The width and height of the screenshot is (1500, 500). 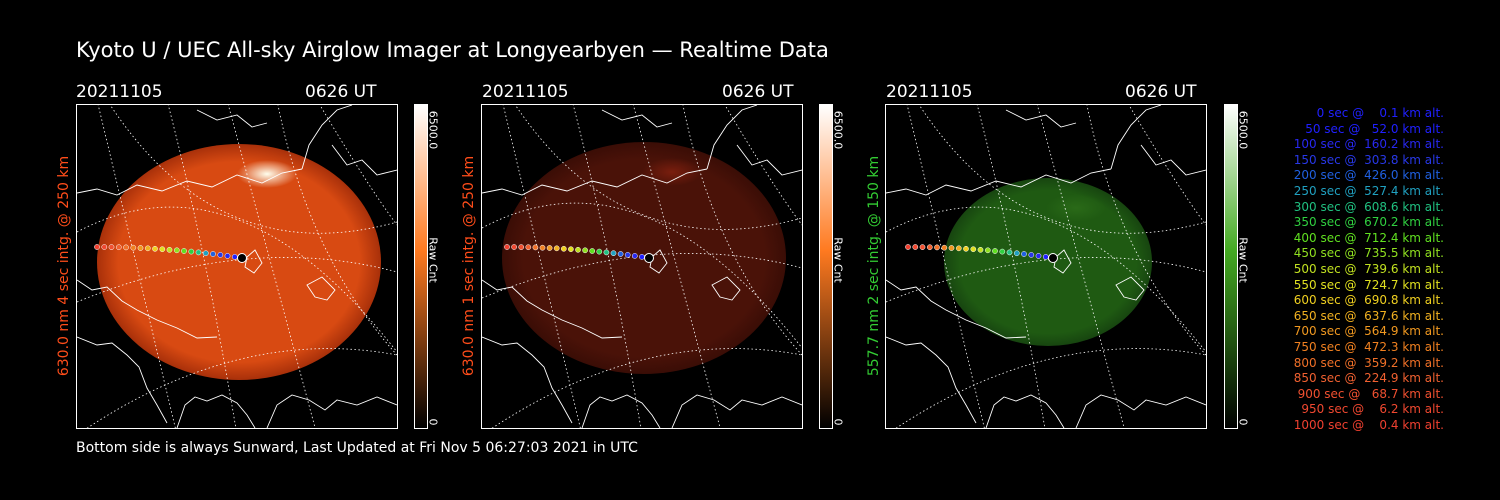 I want to click on legend-row: 100 sec @ 160.2 km alt., so click(x=1366, y=144).